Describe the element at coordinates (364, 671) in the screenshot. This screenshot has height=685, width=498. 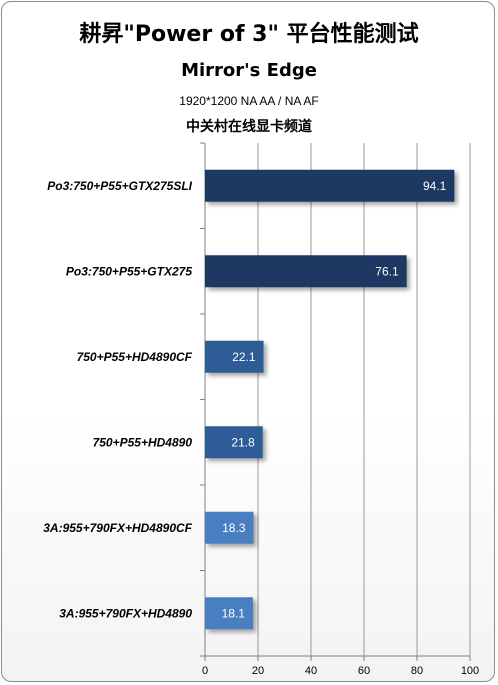
I see `x-tick-label: 60` at that location.